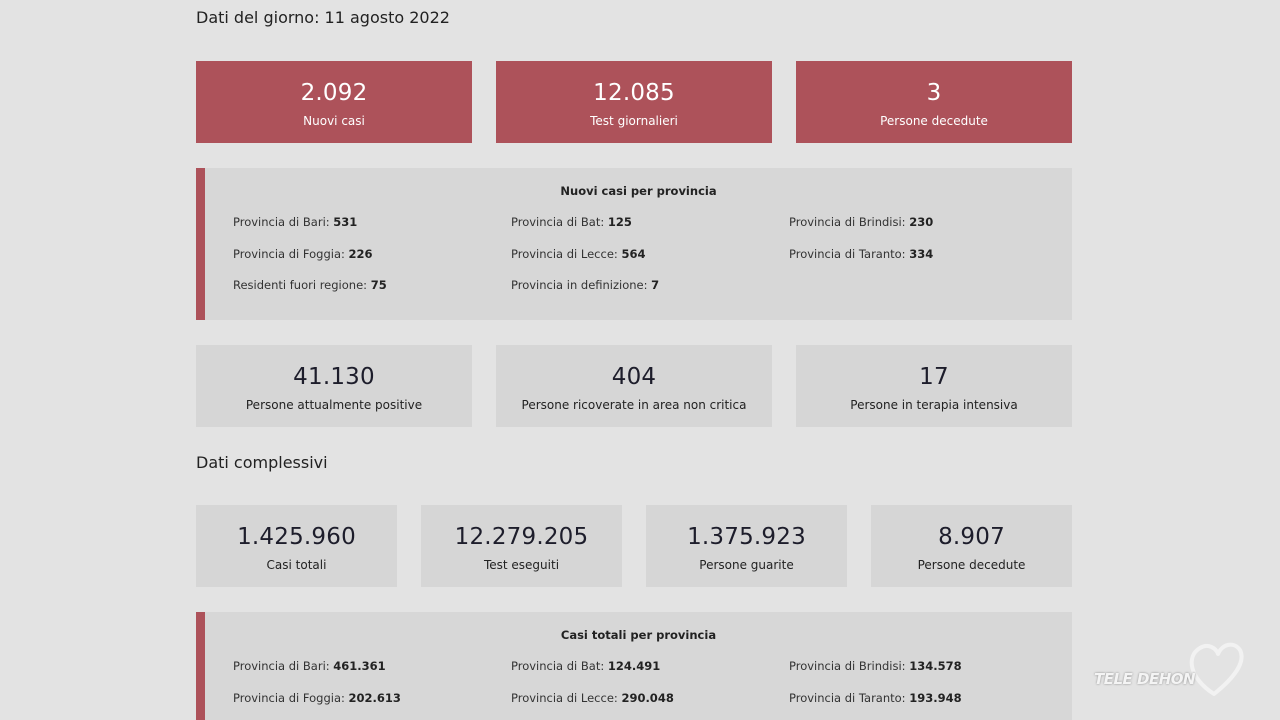 The height and width of the screenshot is (720, 1280). What do you see at coordinates (638, 191) in the screenshot?
I see `panel-title: Nuovi casi per provincia` at bounding box center [638, 191].